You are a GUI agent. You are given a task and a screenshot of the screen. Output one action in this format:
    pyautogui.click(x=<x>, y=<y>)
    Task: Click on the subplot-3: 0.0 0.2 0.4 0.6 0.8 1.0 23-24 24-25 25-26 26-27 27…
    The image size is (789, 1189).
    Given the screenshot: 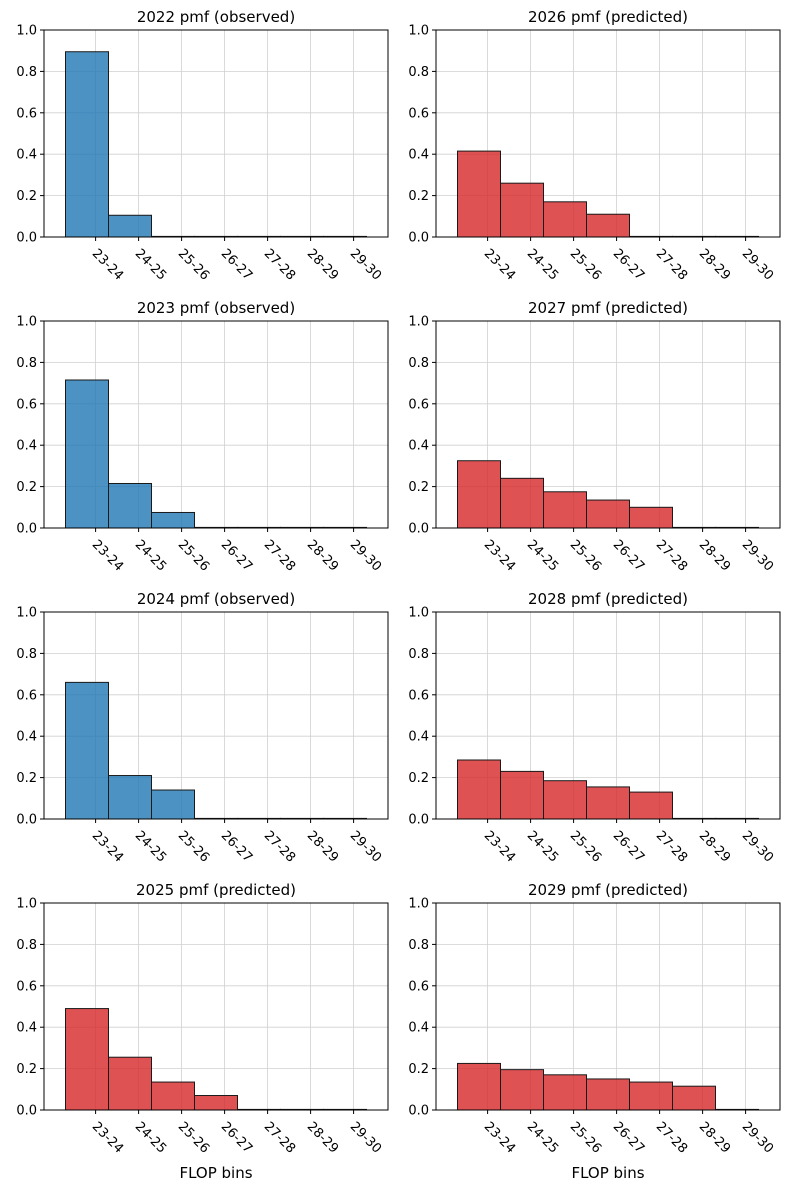 What is the action you would take?
    pyautogui.click(x=202, y=437)
    